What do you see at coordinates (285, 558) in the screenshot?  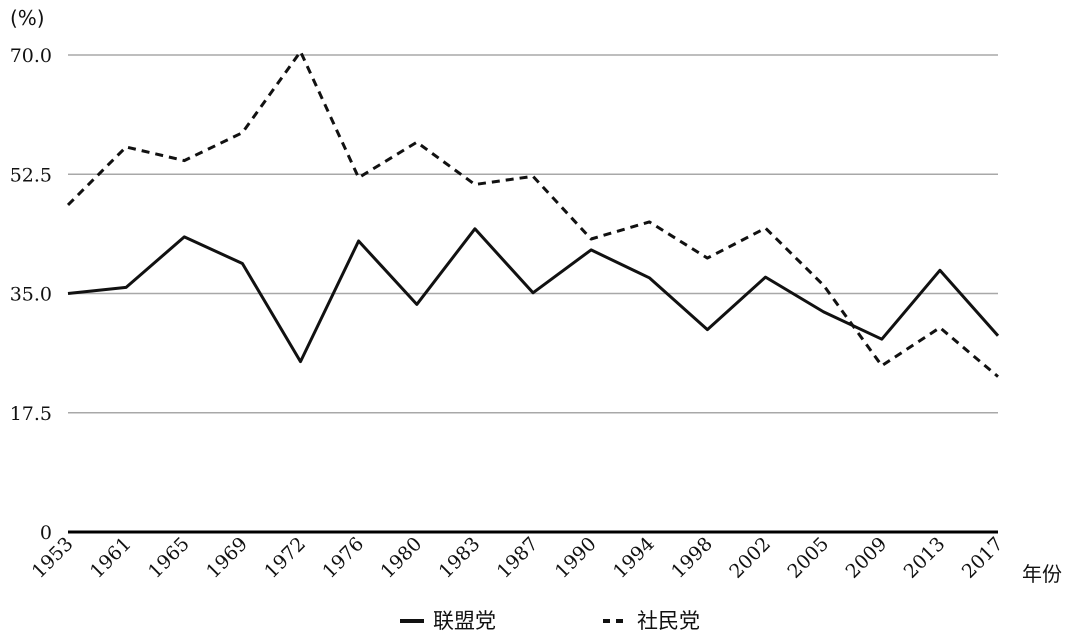 I see `x-tick-label: 1972` at bounding box center [285, 558].